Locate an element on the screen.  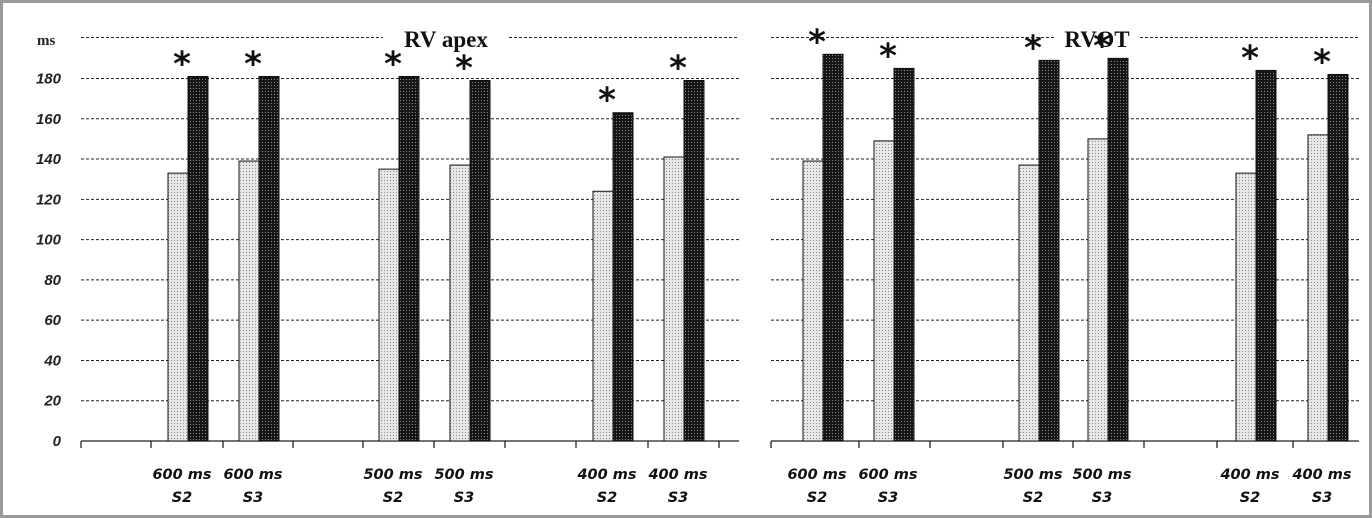
chart-title: RVOT is located at coordinates (1096, 39).